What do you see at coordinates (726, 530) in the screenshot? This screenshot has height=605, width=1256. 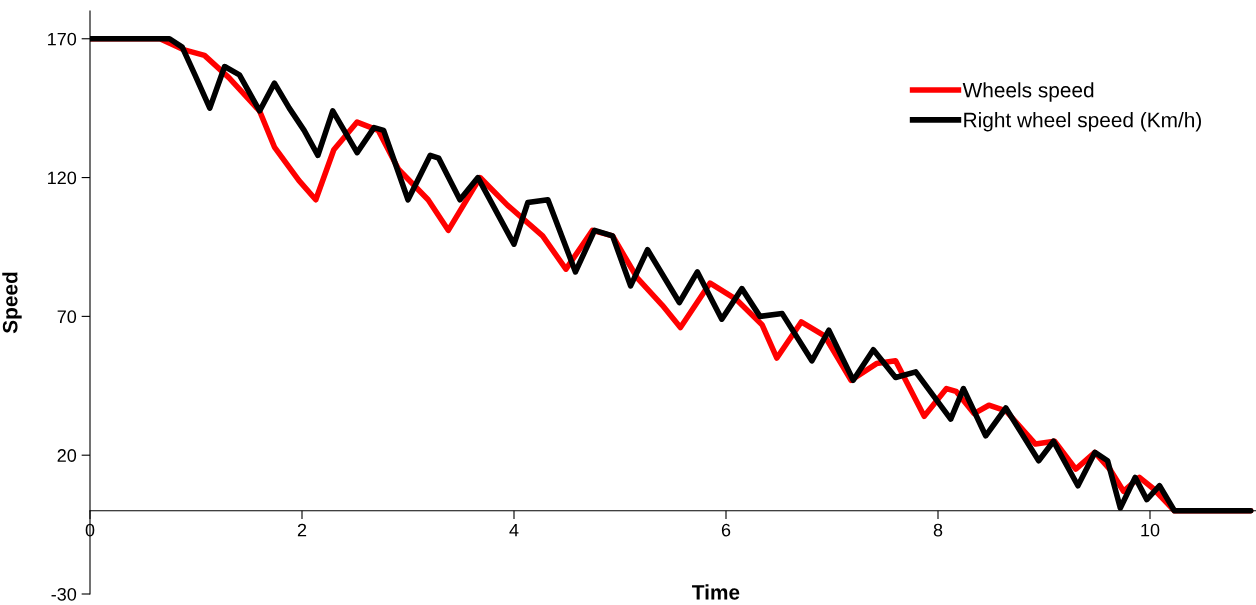 I see `x-tick-label: 6` at bounding box center [726, 530].